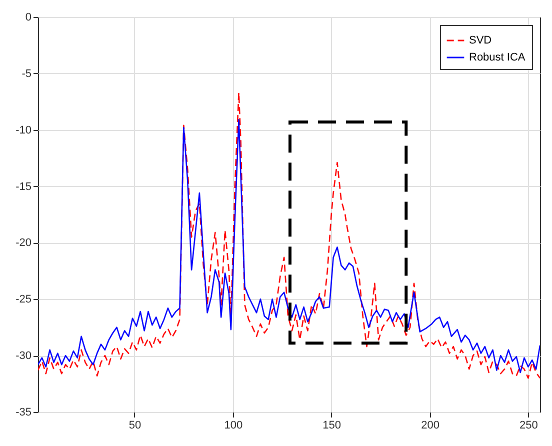  I want to click on y-tick-label: -20, so click(24, 243).